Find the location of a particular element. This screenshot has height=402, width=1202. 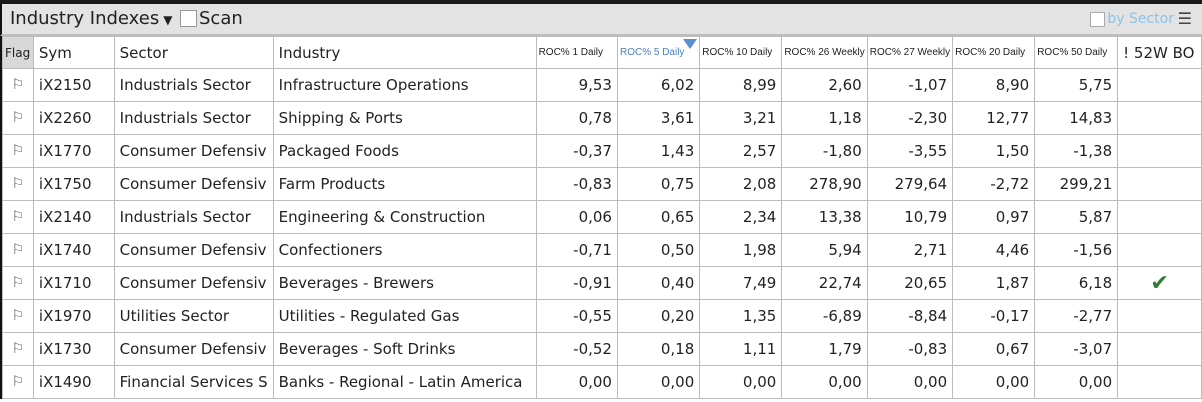

caret-down-icon: ▼ is located at coordinates (168, 20).